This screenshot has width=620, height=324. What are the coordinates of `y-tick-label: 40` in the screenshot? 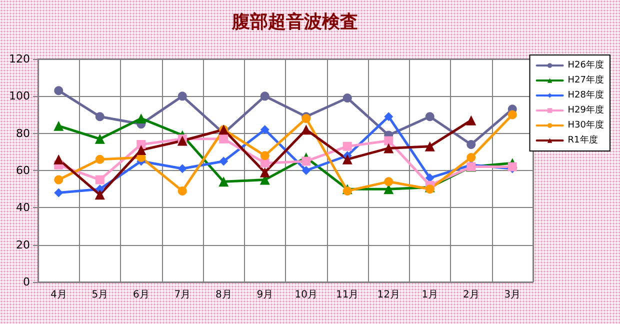 It's located at (23, 207).